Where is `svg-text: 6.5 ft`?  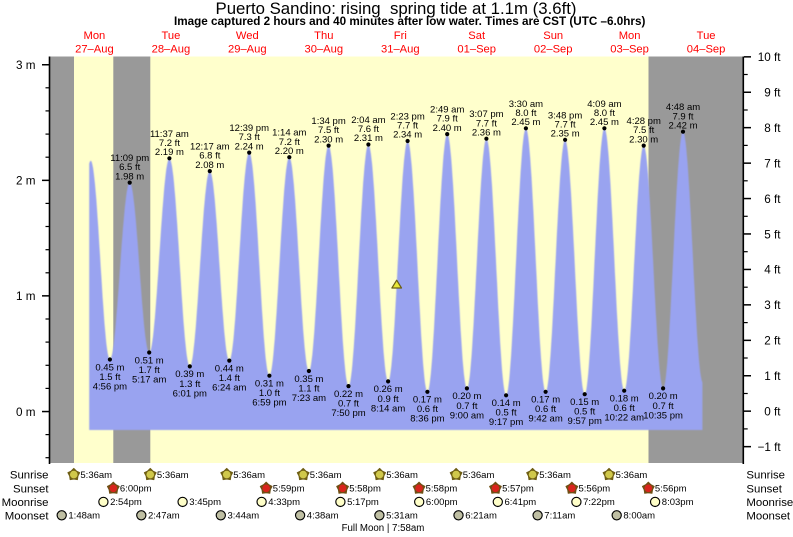
svg-text: 6.5 ft is located at coordinates (129, 167).